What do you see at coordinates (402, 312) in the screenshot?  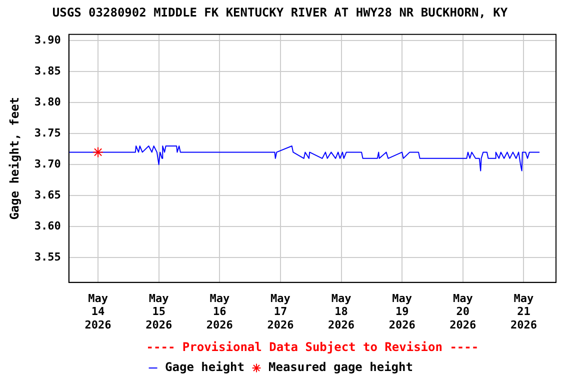 I see `x-tick-label: May 19 2026` at bounding box center [402, 312].